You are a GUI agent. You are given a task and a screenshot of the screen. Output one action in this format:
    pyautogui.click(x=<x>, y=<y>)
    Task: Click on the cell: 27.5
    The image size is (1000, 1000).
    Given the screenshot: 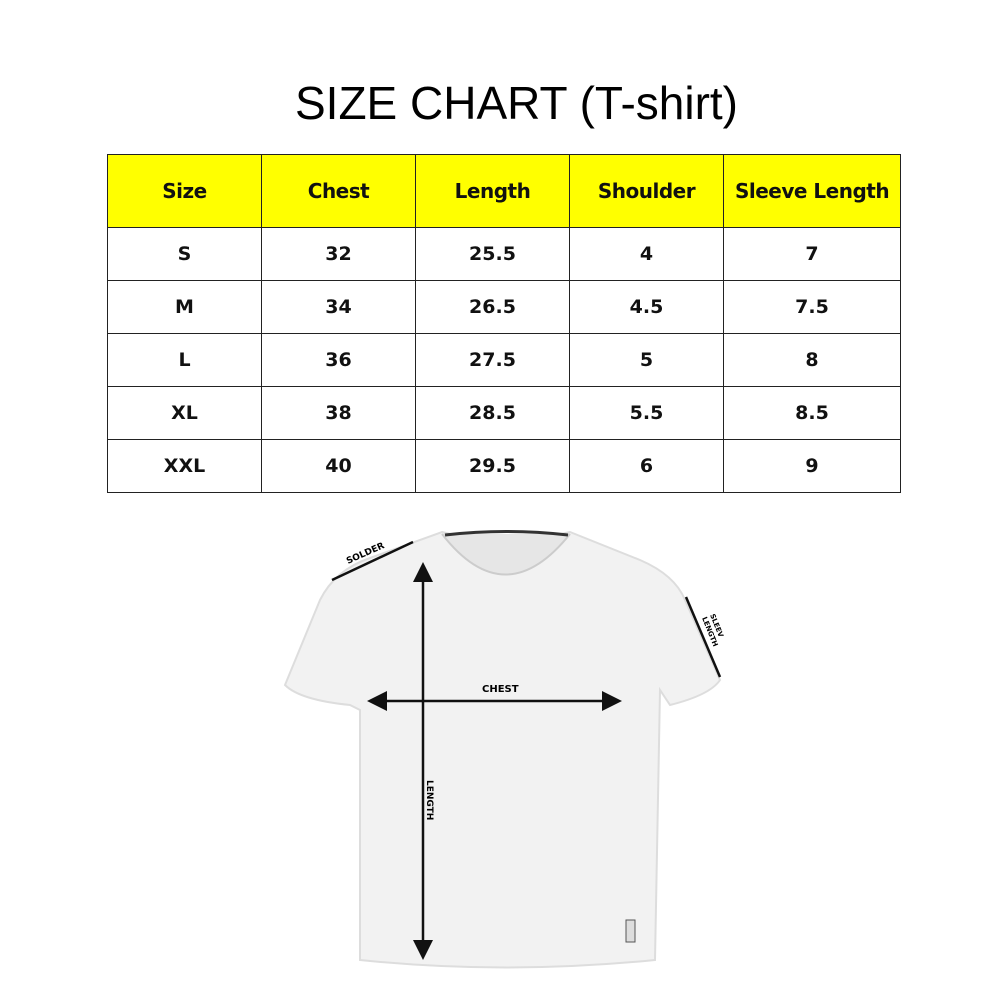 What is the action you would take?
    pyautogui.click(x=492, y=360)
    